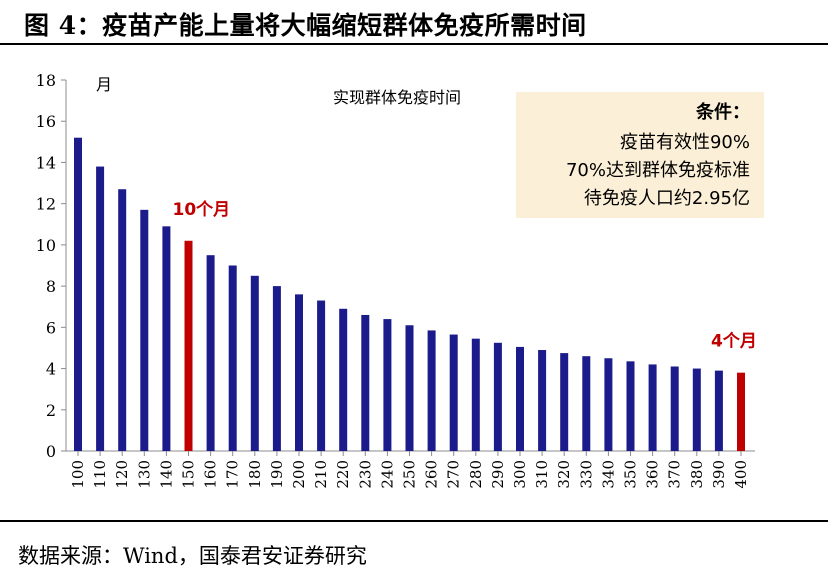 The width and height of the screenshot is (828, 584). I want to click on x-tick-label: 220, so click(343, 474).